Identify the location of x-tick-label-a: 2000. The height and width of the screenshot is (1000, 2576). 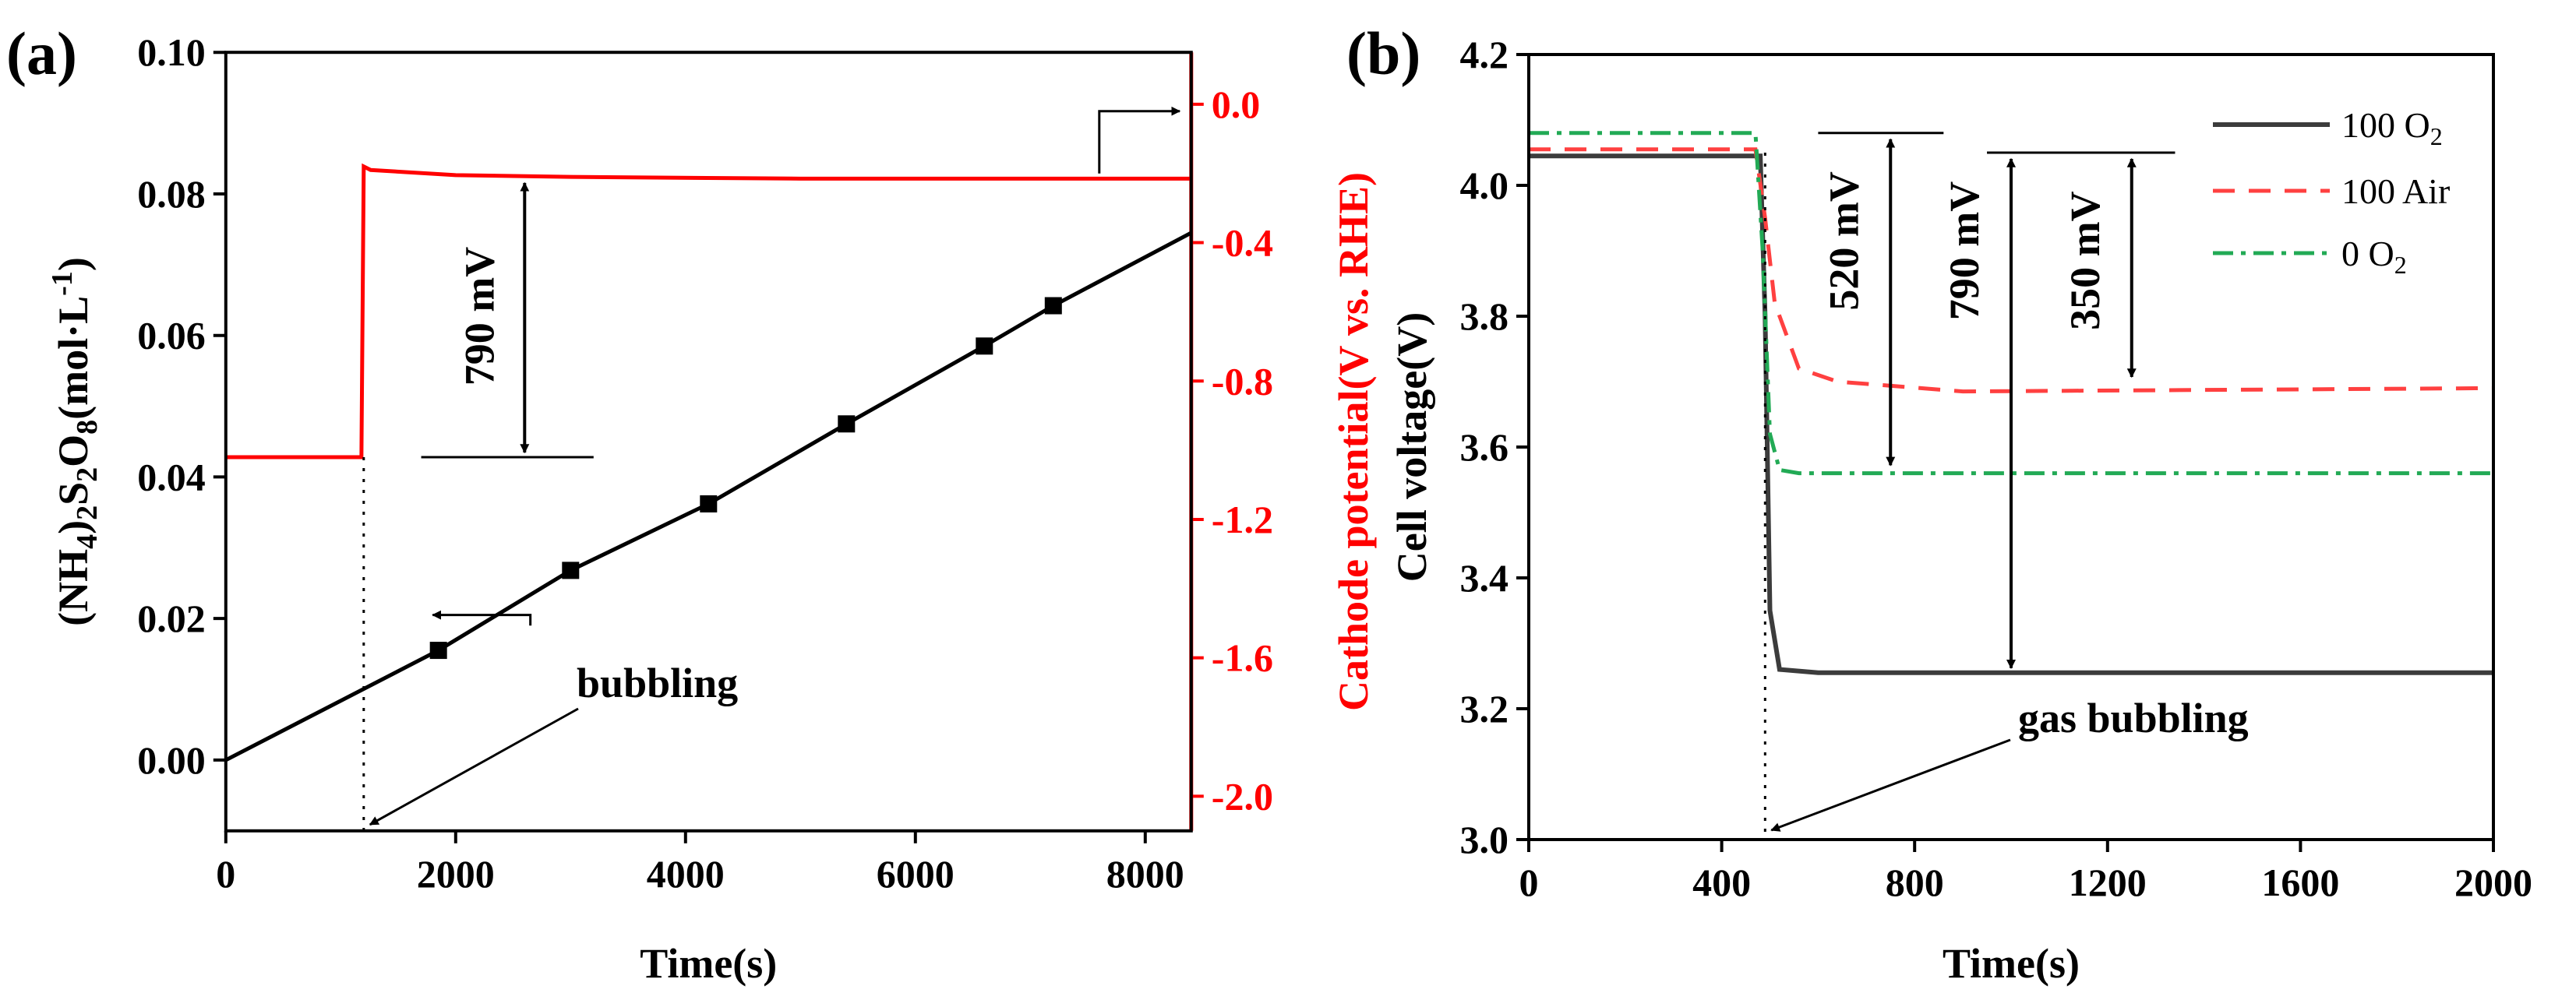
(456, 874).